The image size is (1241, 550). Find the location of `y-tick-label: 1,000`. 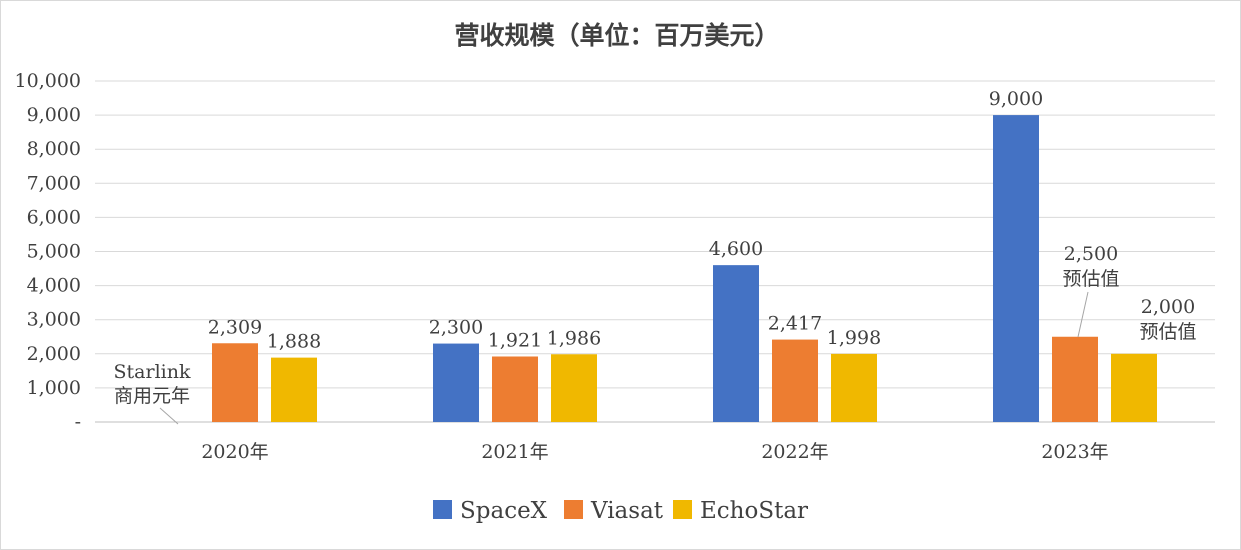

y-tick-label: 1,000 is located at coordinates (54, 388).